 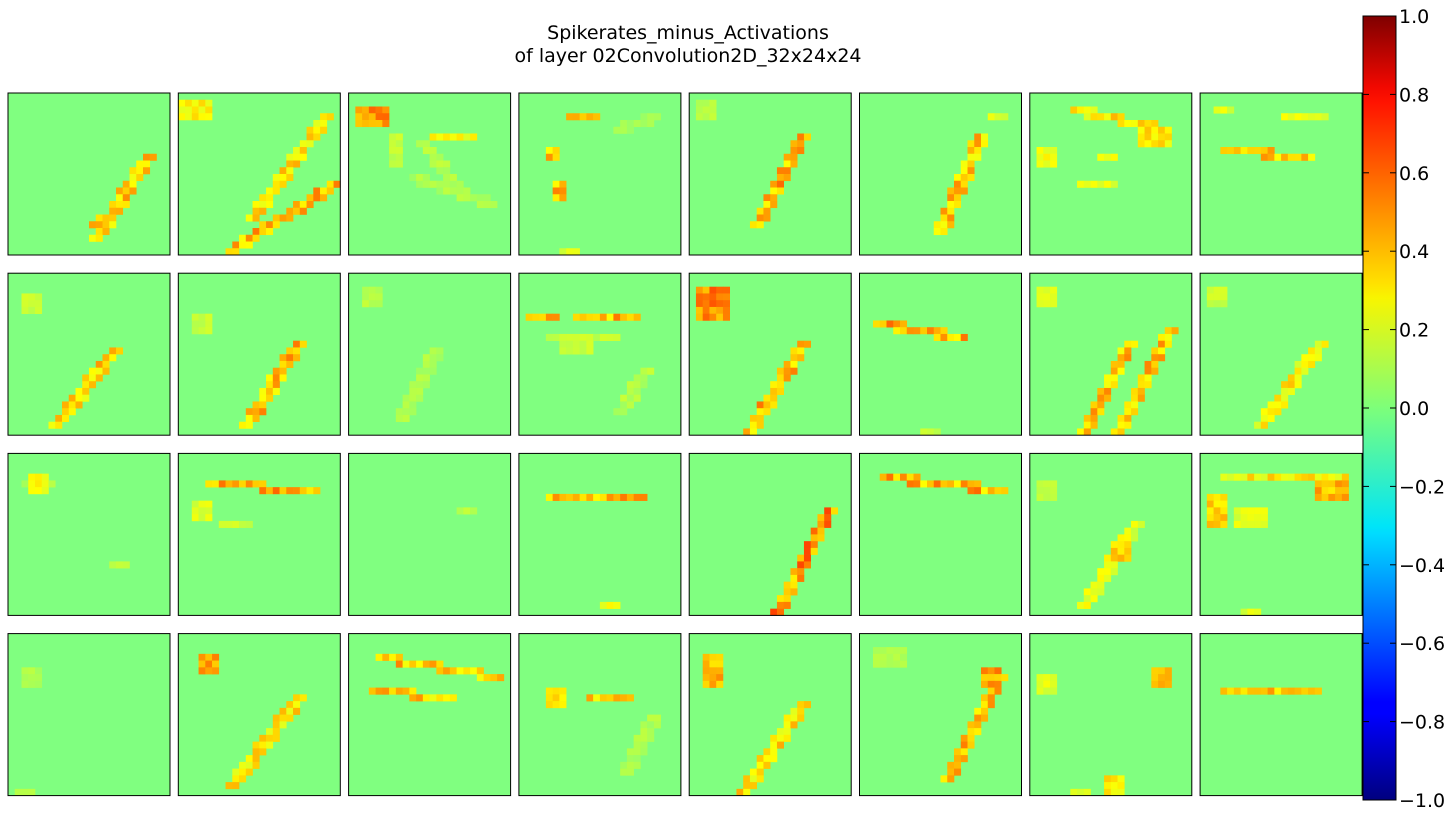 What do you see at coordinates (1422, 644) in the screenshot?
I see `colorbar-tick-label: −0.6` at bounding box center [1422, 644].